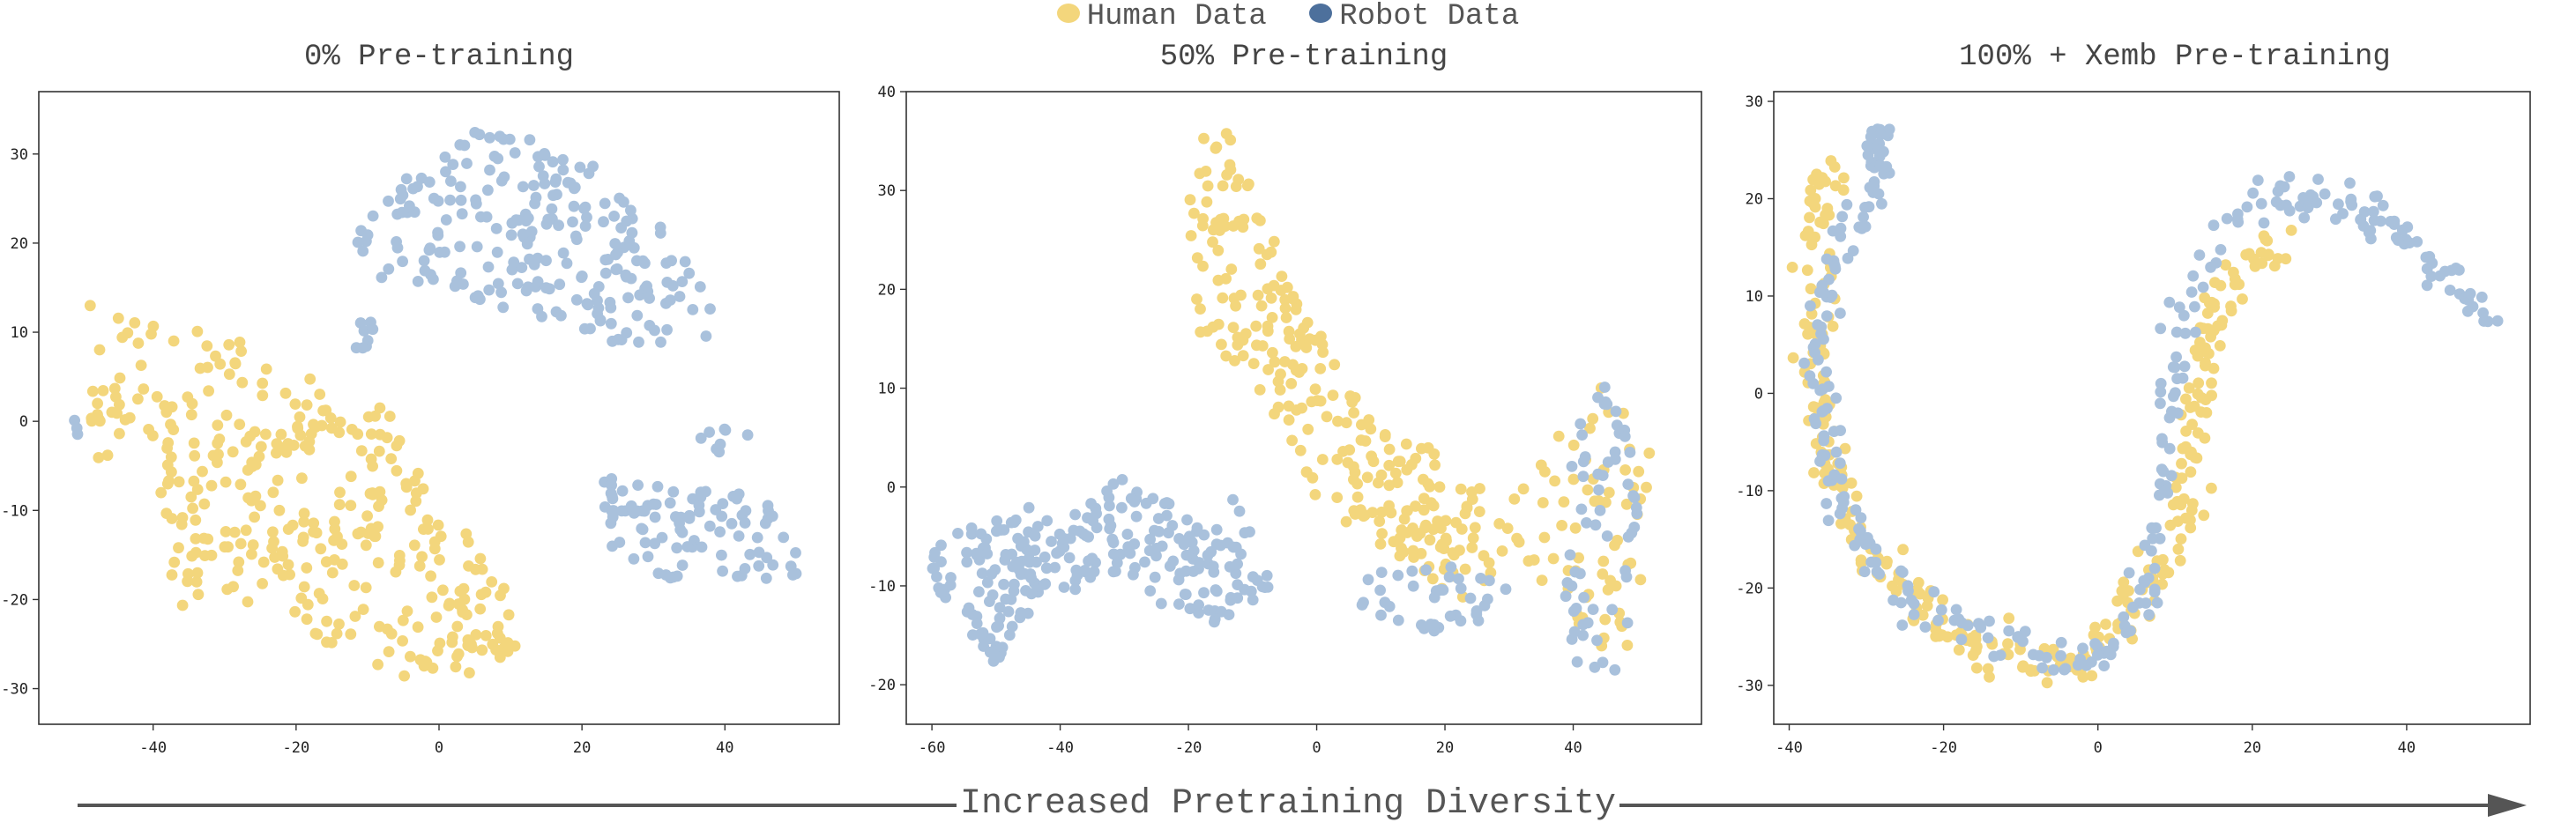 This screenshot has height=830, width=2576. Describe the element at coordinates (1288, 16) in the screenshot. I see `legend: Human Data Robot Data` at that location.